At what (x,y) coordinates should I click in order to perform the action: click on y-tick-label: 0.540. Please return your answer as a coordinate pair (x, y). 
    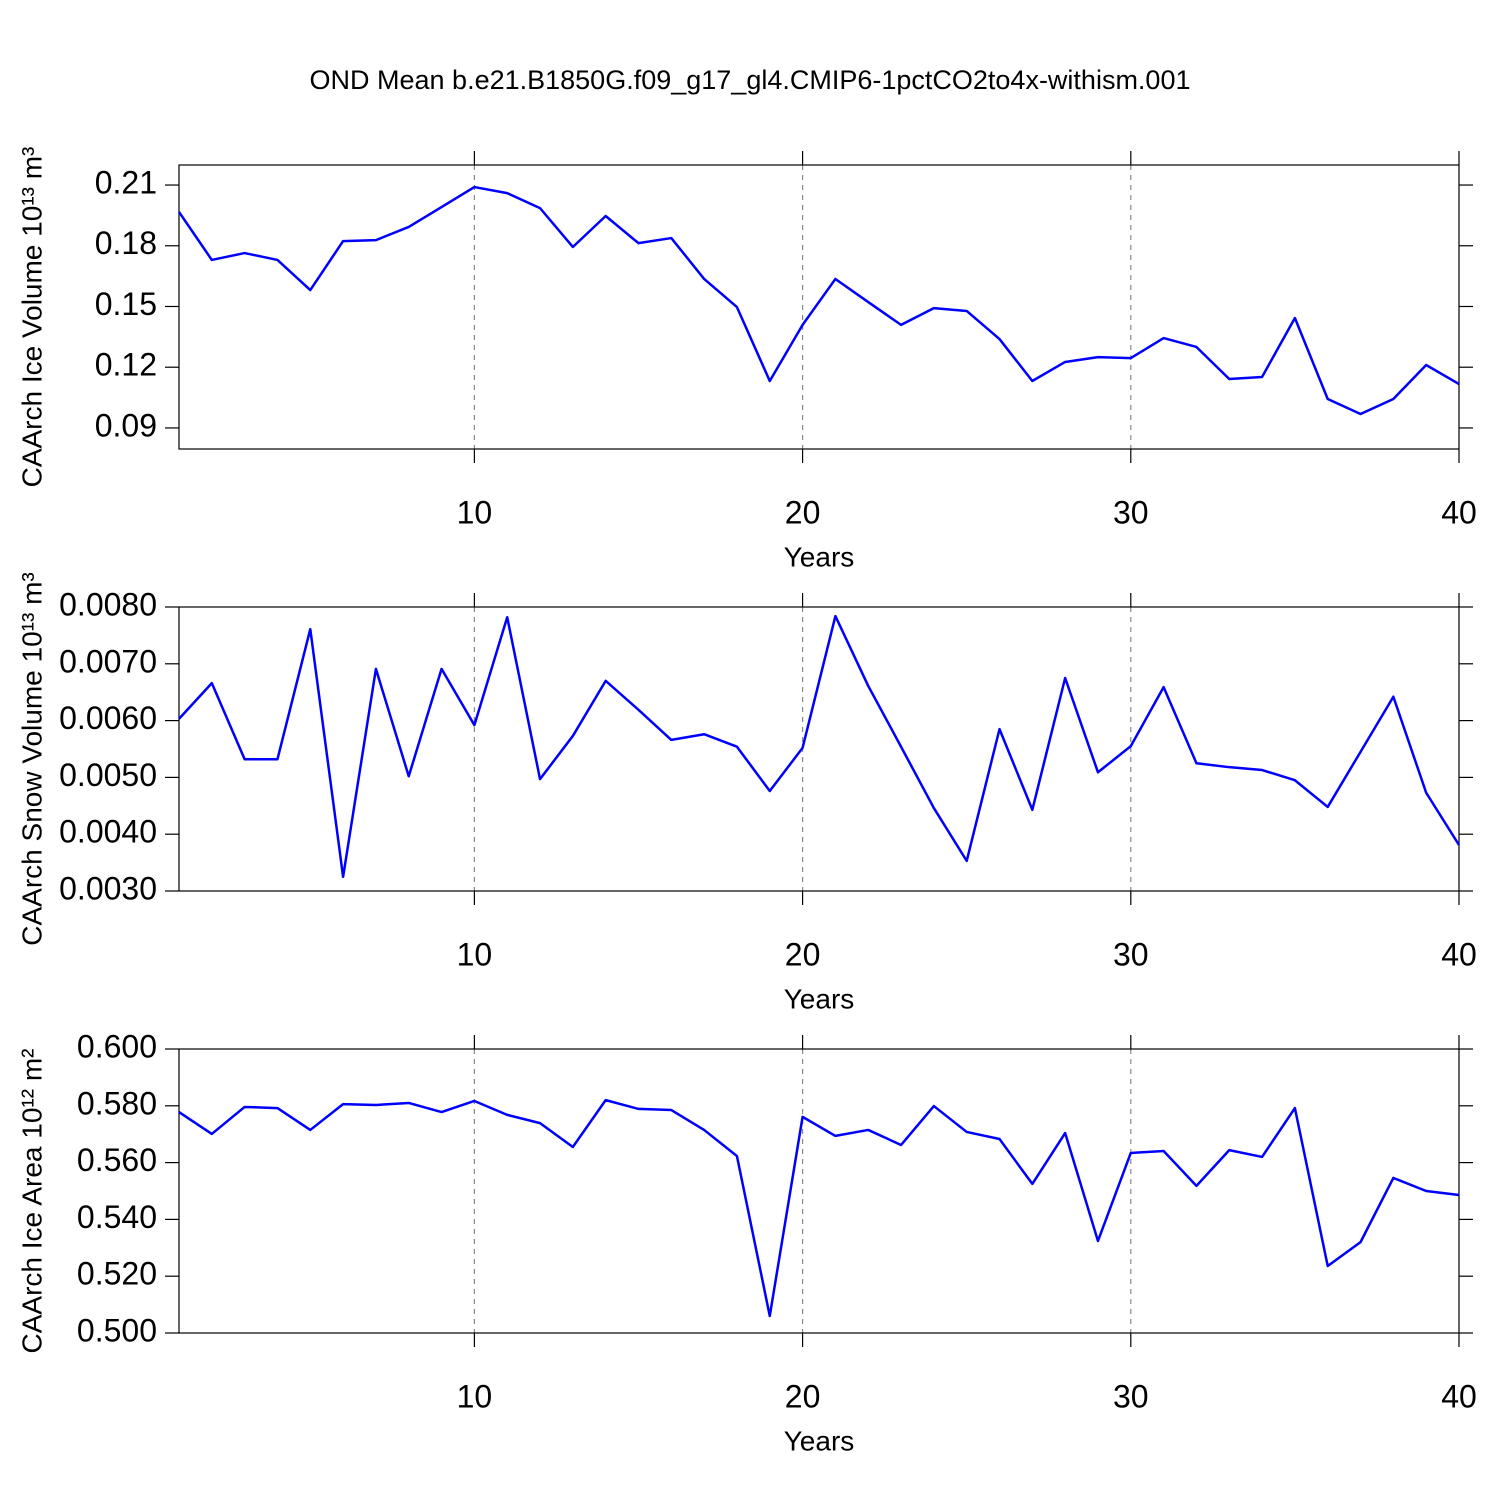
    Looking at the image, I should click on (117, 1217).